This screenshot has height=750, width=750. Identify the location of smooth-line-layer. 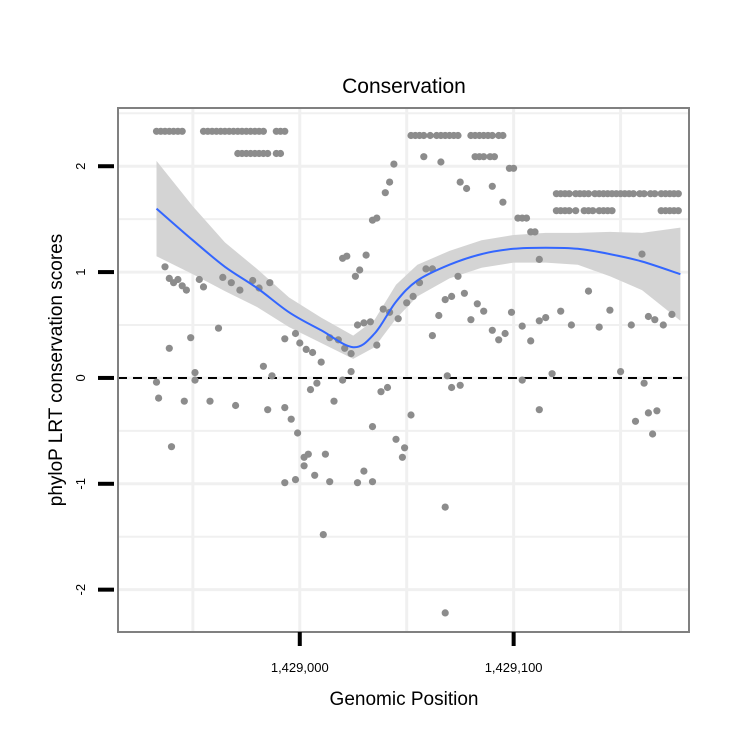
(418, 278).